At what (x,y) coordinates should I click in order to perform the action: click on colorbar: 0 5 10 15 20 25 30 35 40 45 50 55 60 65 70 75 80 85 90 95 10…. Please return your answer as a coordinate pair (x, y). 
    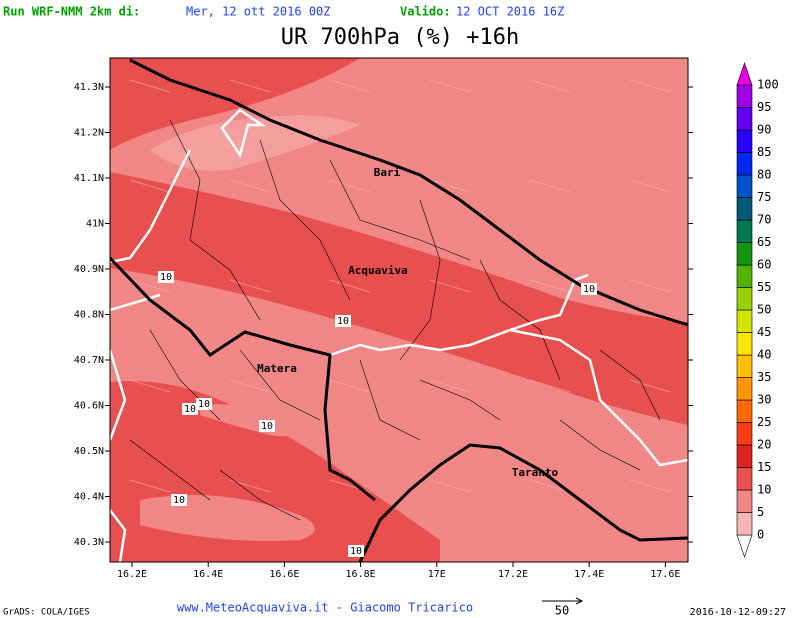
    Looking at the image, I should click on (757, 310).